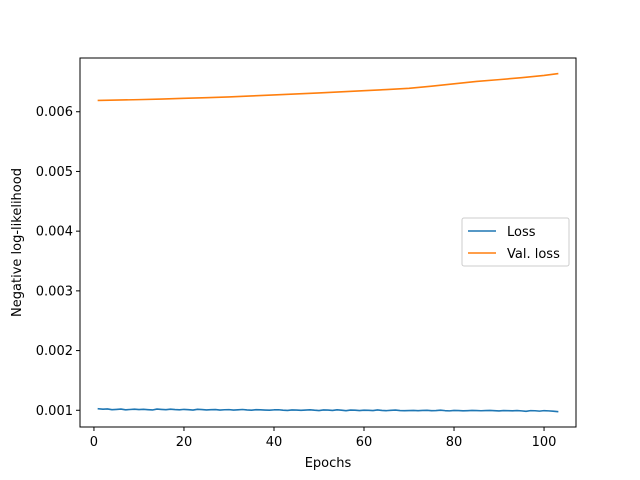  I want to click on y-tick-label: 0.001, so click(54, 411).